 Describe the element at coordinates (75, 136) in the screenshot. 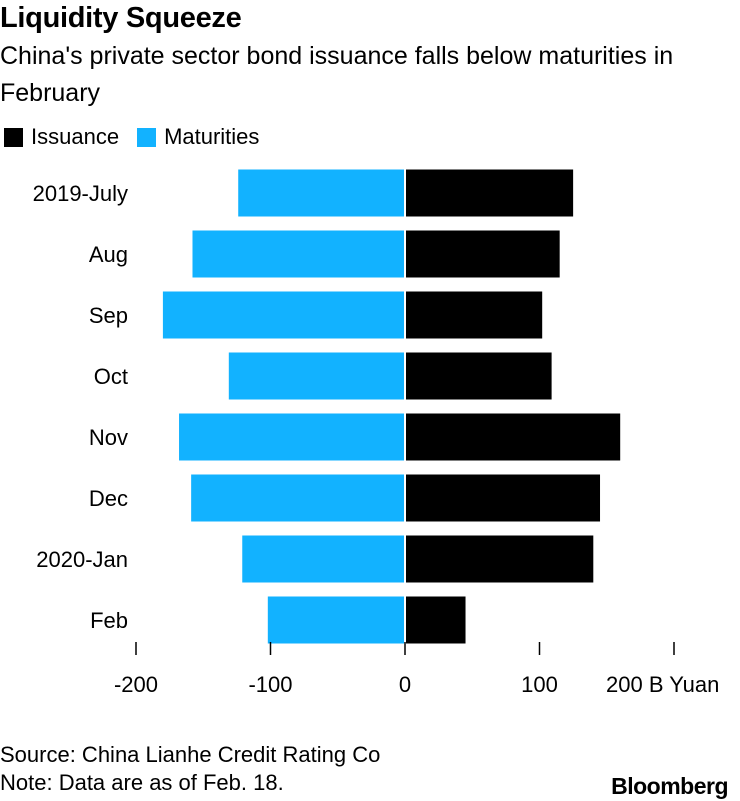

I see `legend-label-issuance: Issuance` at that location.